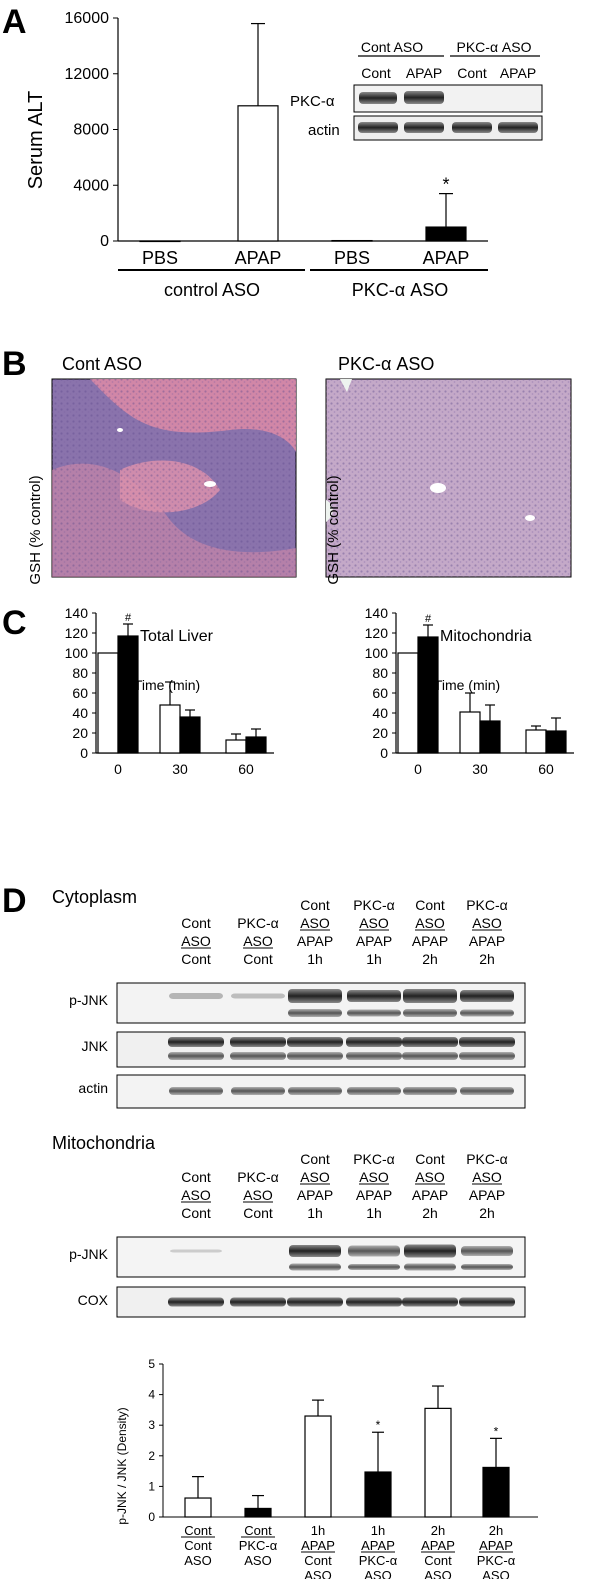 Image resolution: width=603 pixels, height=1579 pixels. What do you see at coordinates (377, 613) in the screenshot?
I see `gsh-right-y-tick-label: 140` at bounding box center [377, 613].